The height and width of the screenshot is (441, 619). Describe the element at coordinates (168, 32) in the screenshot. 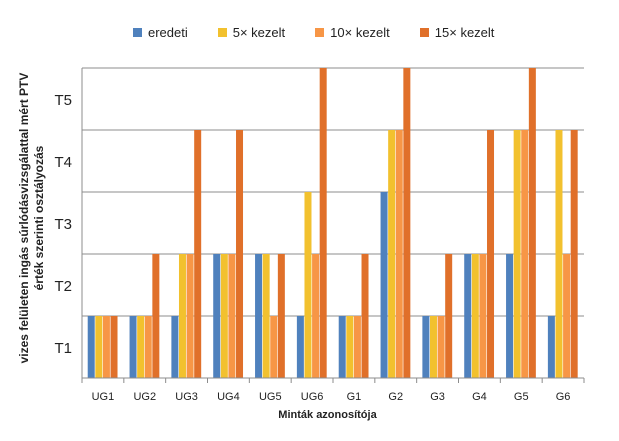

I see `legend-label: eredeti` at that location.